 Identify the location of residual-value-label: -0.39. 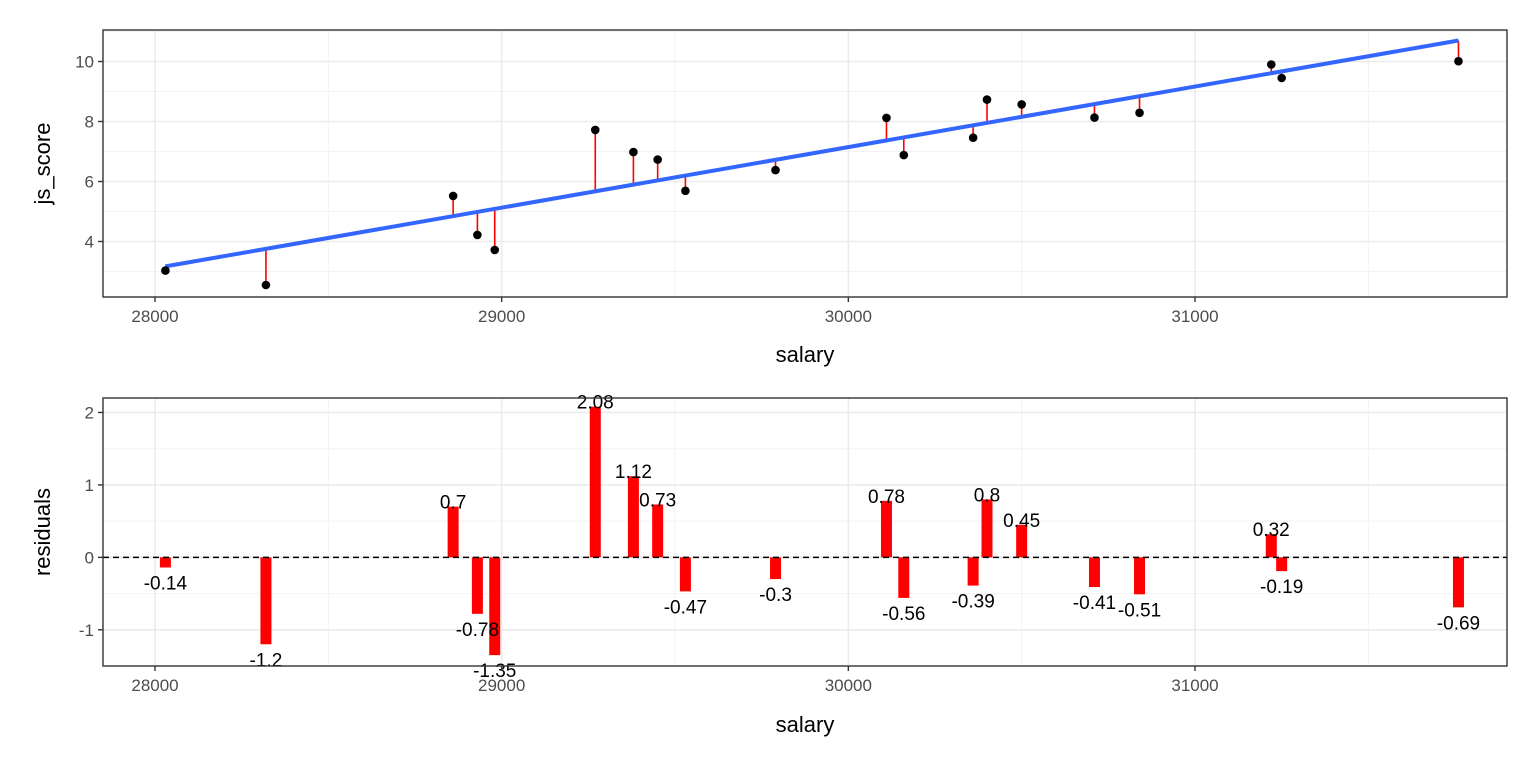
(972, 602).